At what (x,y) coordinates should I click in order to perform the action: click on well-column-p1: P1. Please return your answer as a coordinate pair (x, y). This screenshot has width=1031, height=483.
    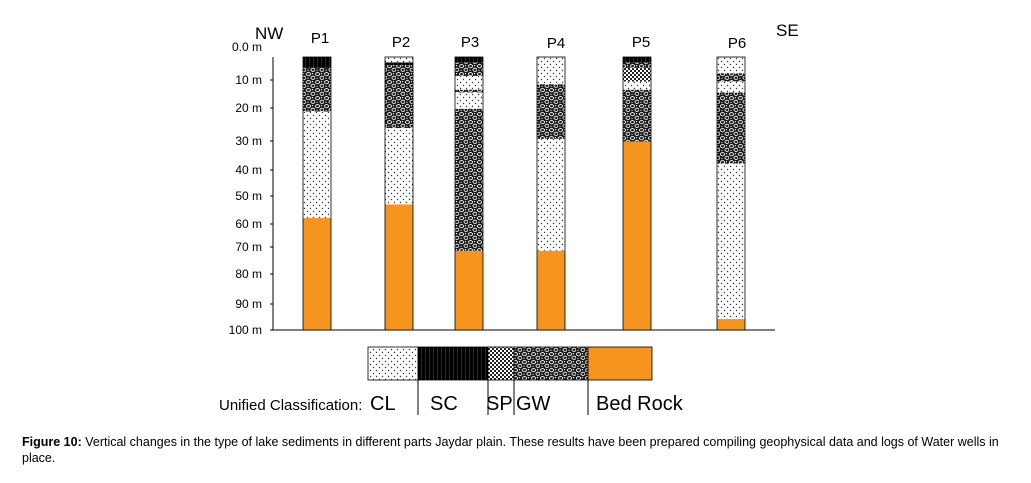
    Looking at the image, I should click on (317, 180).